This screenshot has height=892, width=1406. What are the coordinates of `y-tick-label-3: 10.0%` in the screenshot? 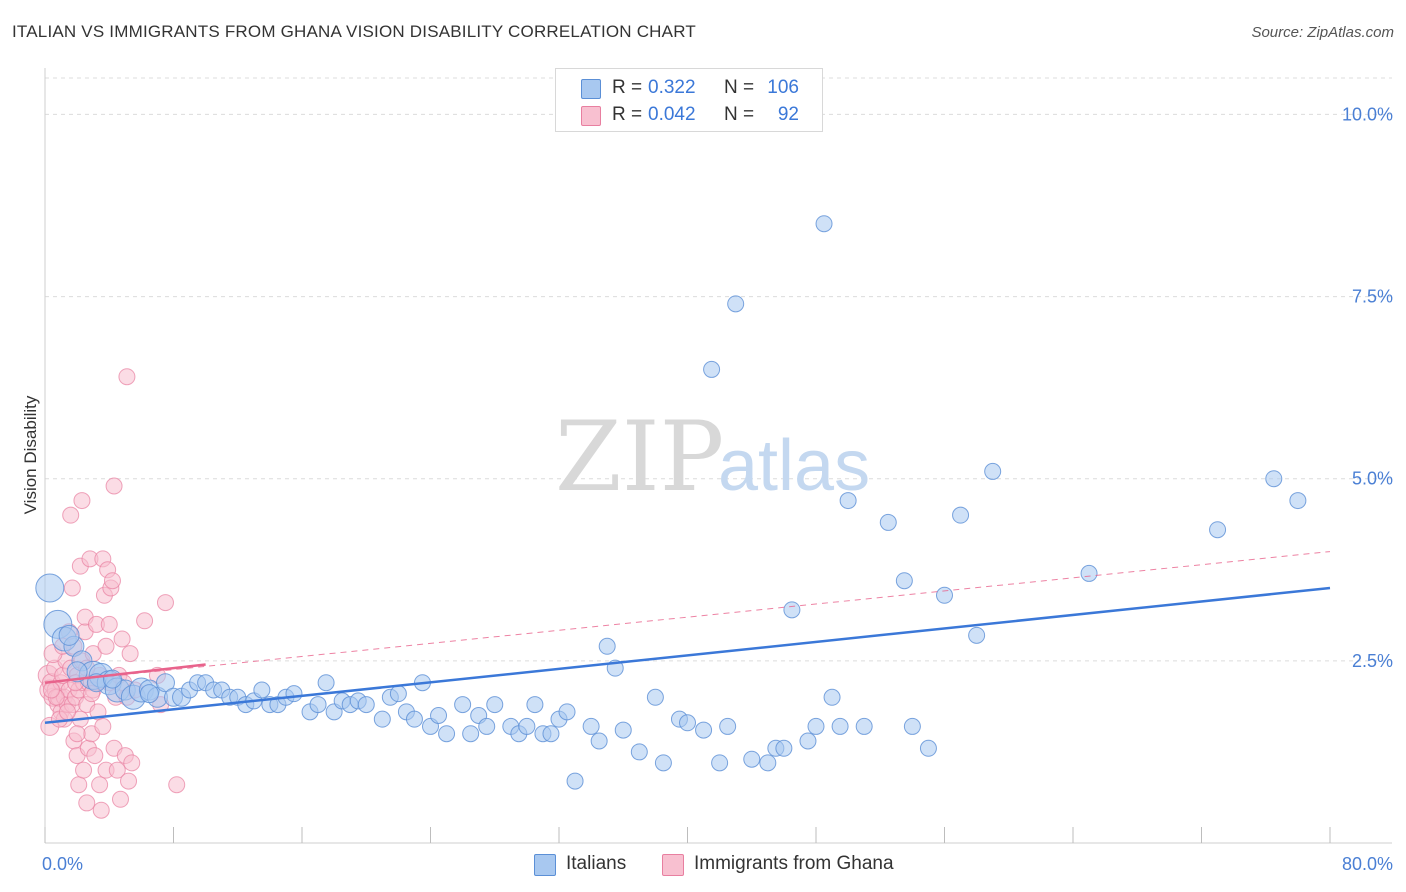 It's located at (1367, 114).